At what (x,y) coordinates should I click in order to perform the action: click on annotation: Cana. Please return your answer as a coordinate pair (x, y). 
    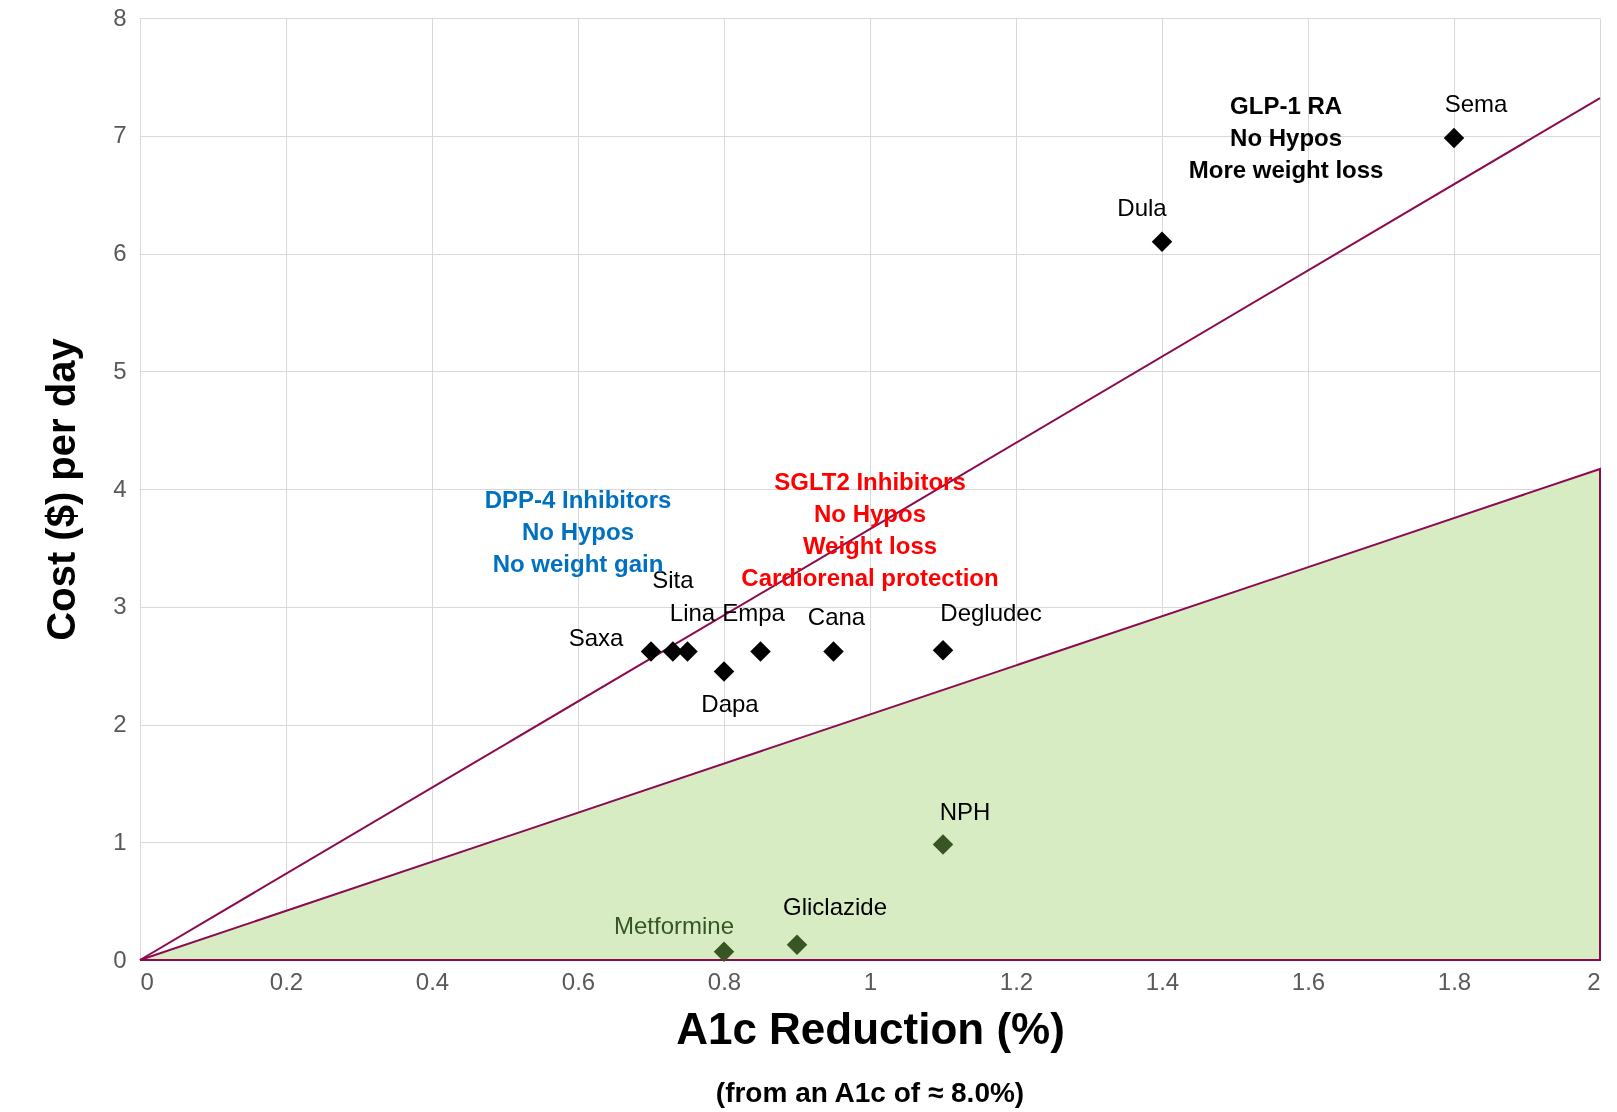
    Looking at the image, I should click on (836, 617).